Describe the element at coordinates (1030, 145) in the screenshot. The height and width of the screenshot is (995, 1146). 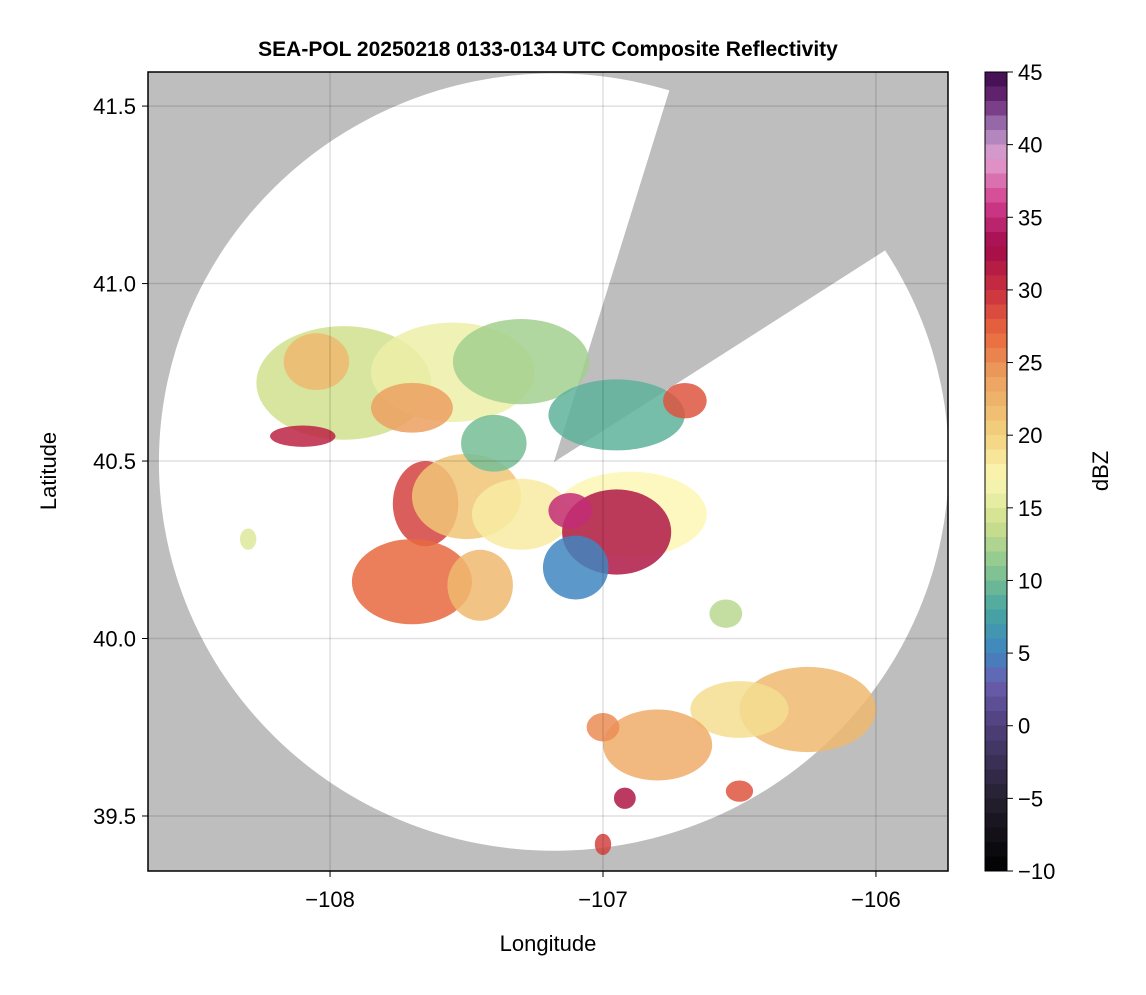
I see `colorbar-tick-label: 40` at that location.